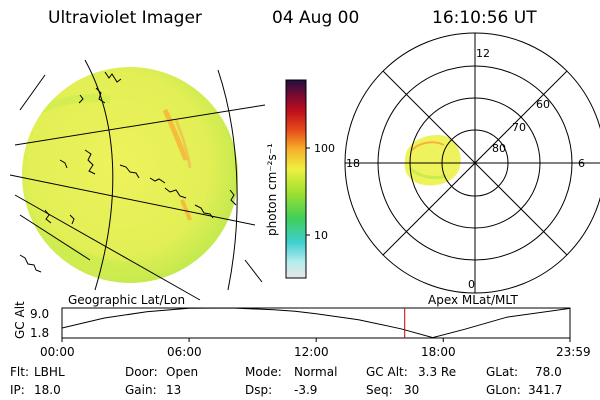 Image resolution: width=600 pixels, height=400 pixels. Describe the element at coordinates (272, 189) in the screenshot. I see `colorbar-unit-label: photon cm⁻²s⁻¹` at that location.